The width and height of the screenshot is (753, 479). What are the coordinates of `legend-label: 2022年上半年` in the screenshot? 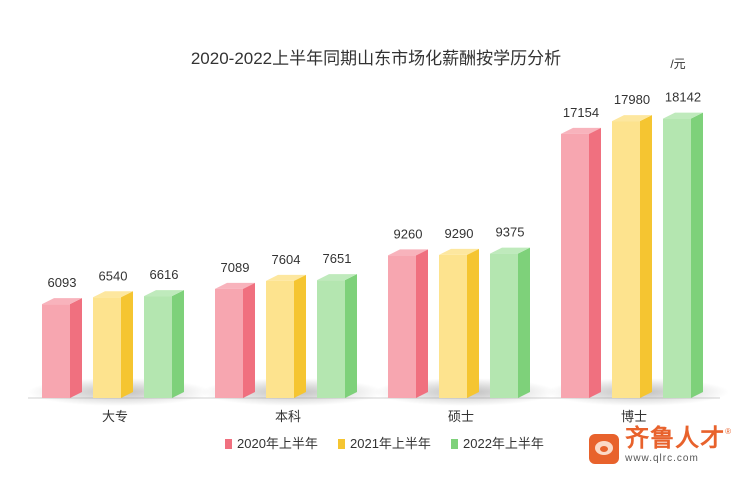 It's located at (503, 443).